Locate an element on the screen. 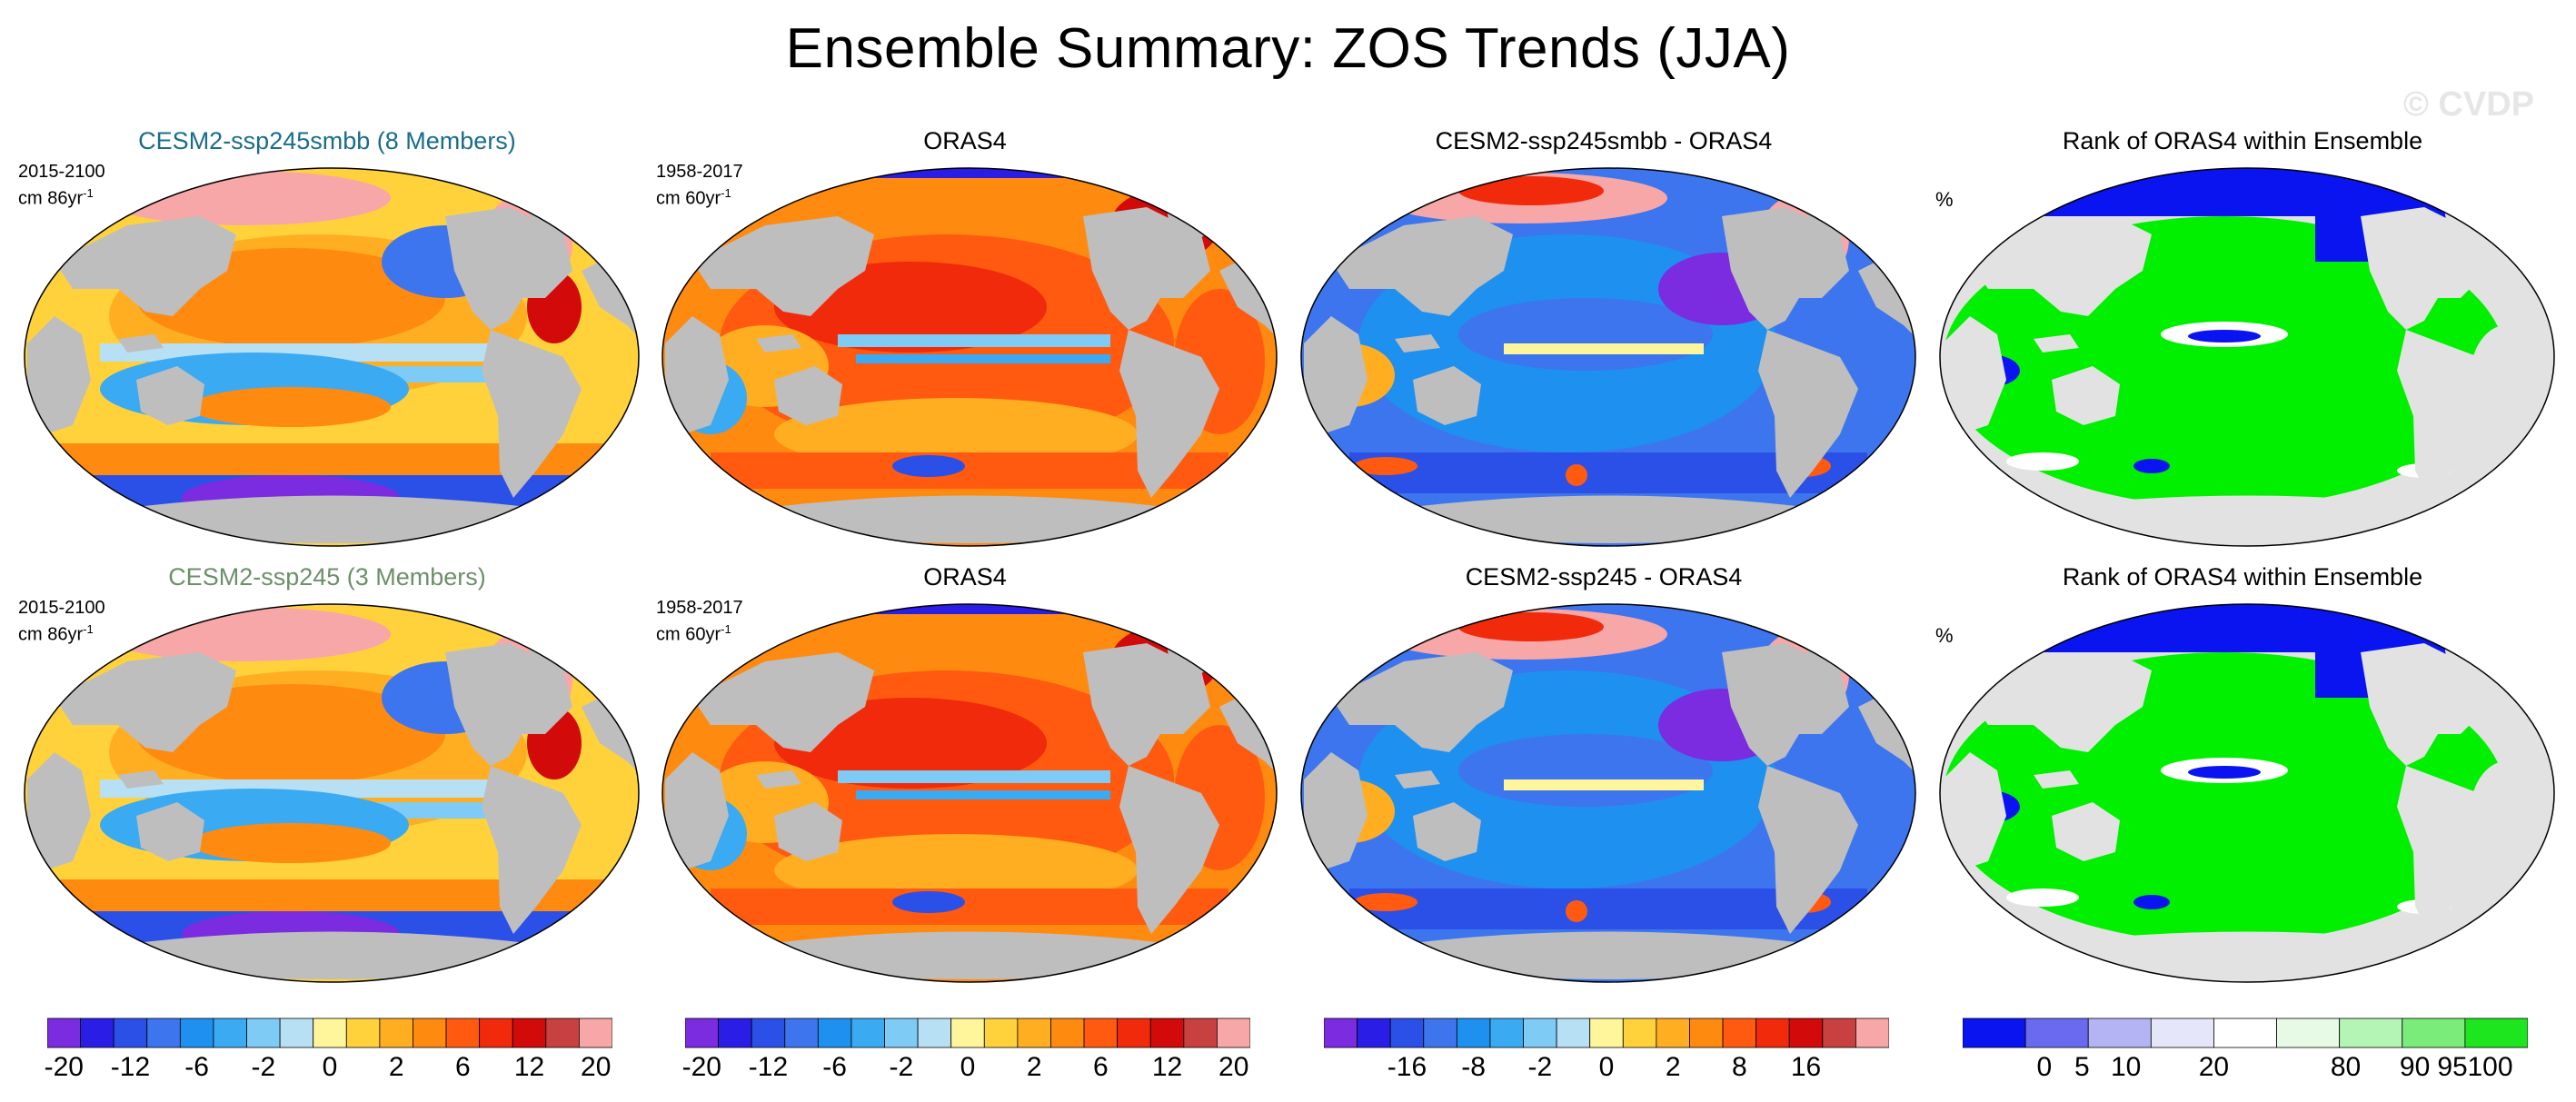 This screenshot has height=1102, width=2576. panel-row2-obs: ORAS4 1958-2017 cm 60yr-1 is located at coordinates (965, 776).